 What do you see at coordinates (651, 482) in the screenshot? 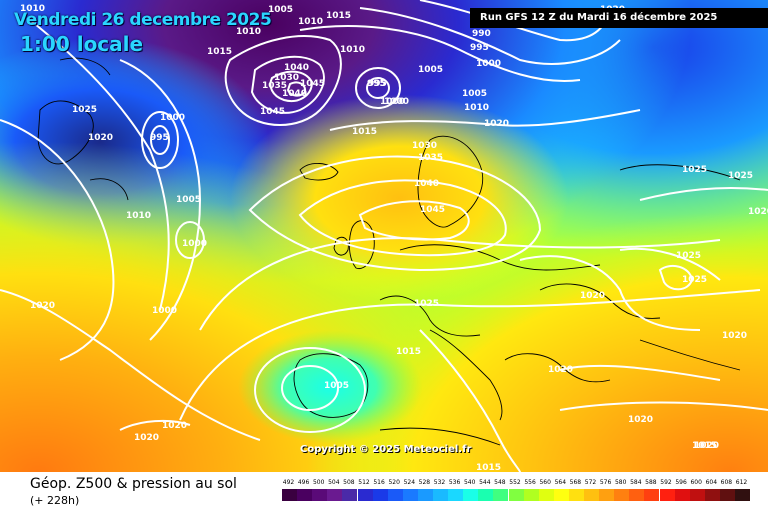
I see `scale-label: 588` at bounding box center [651, 482].